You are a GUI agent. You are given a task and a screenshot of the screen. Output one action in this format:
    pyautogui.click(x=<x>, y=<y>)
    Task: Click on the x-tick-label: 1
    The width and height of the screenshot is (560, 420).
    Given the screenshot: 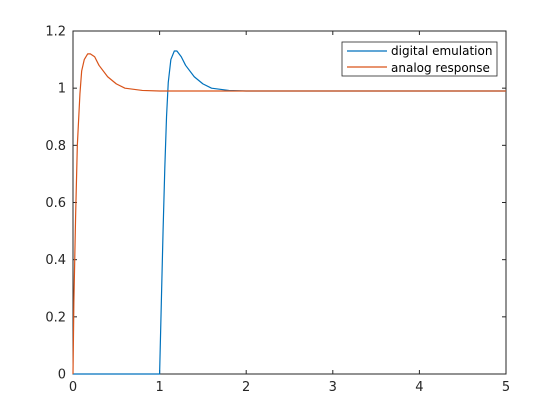 What is the action you would take?
    pyautogui.click(x=159, y=387)
    